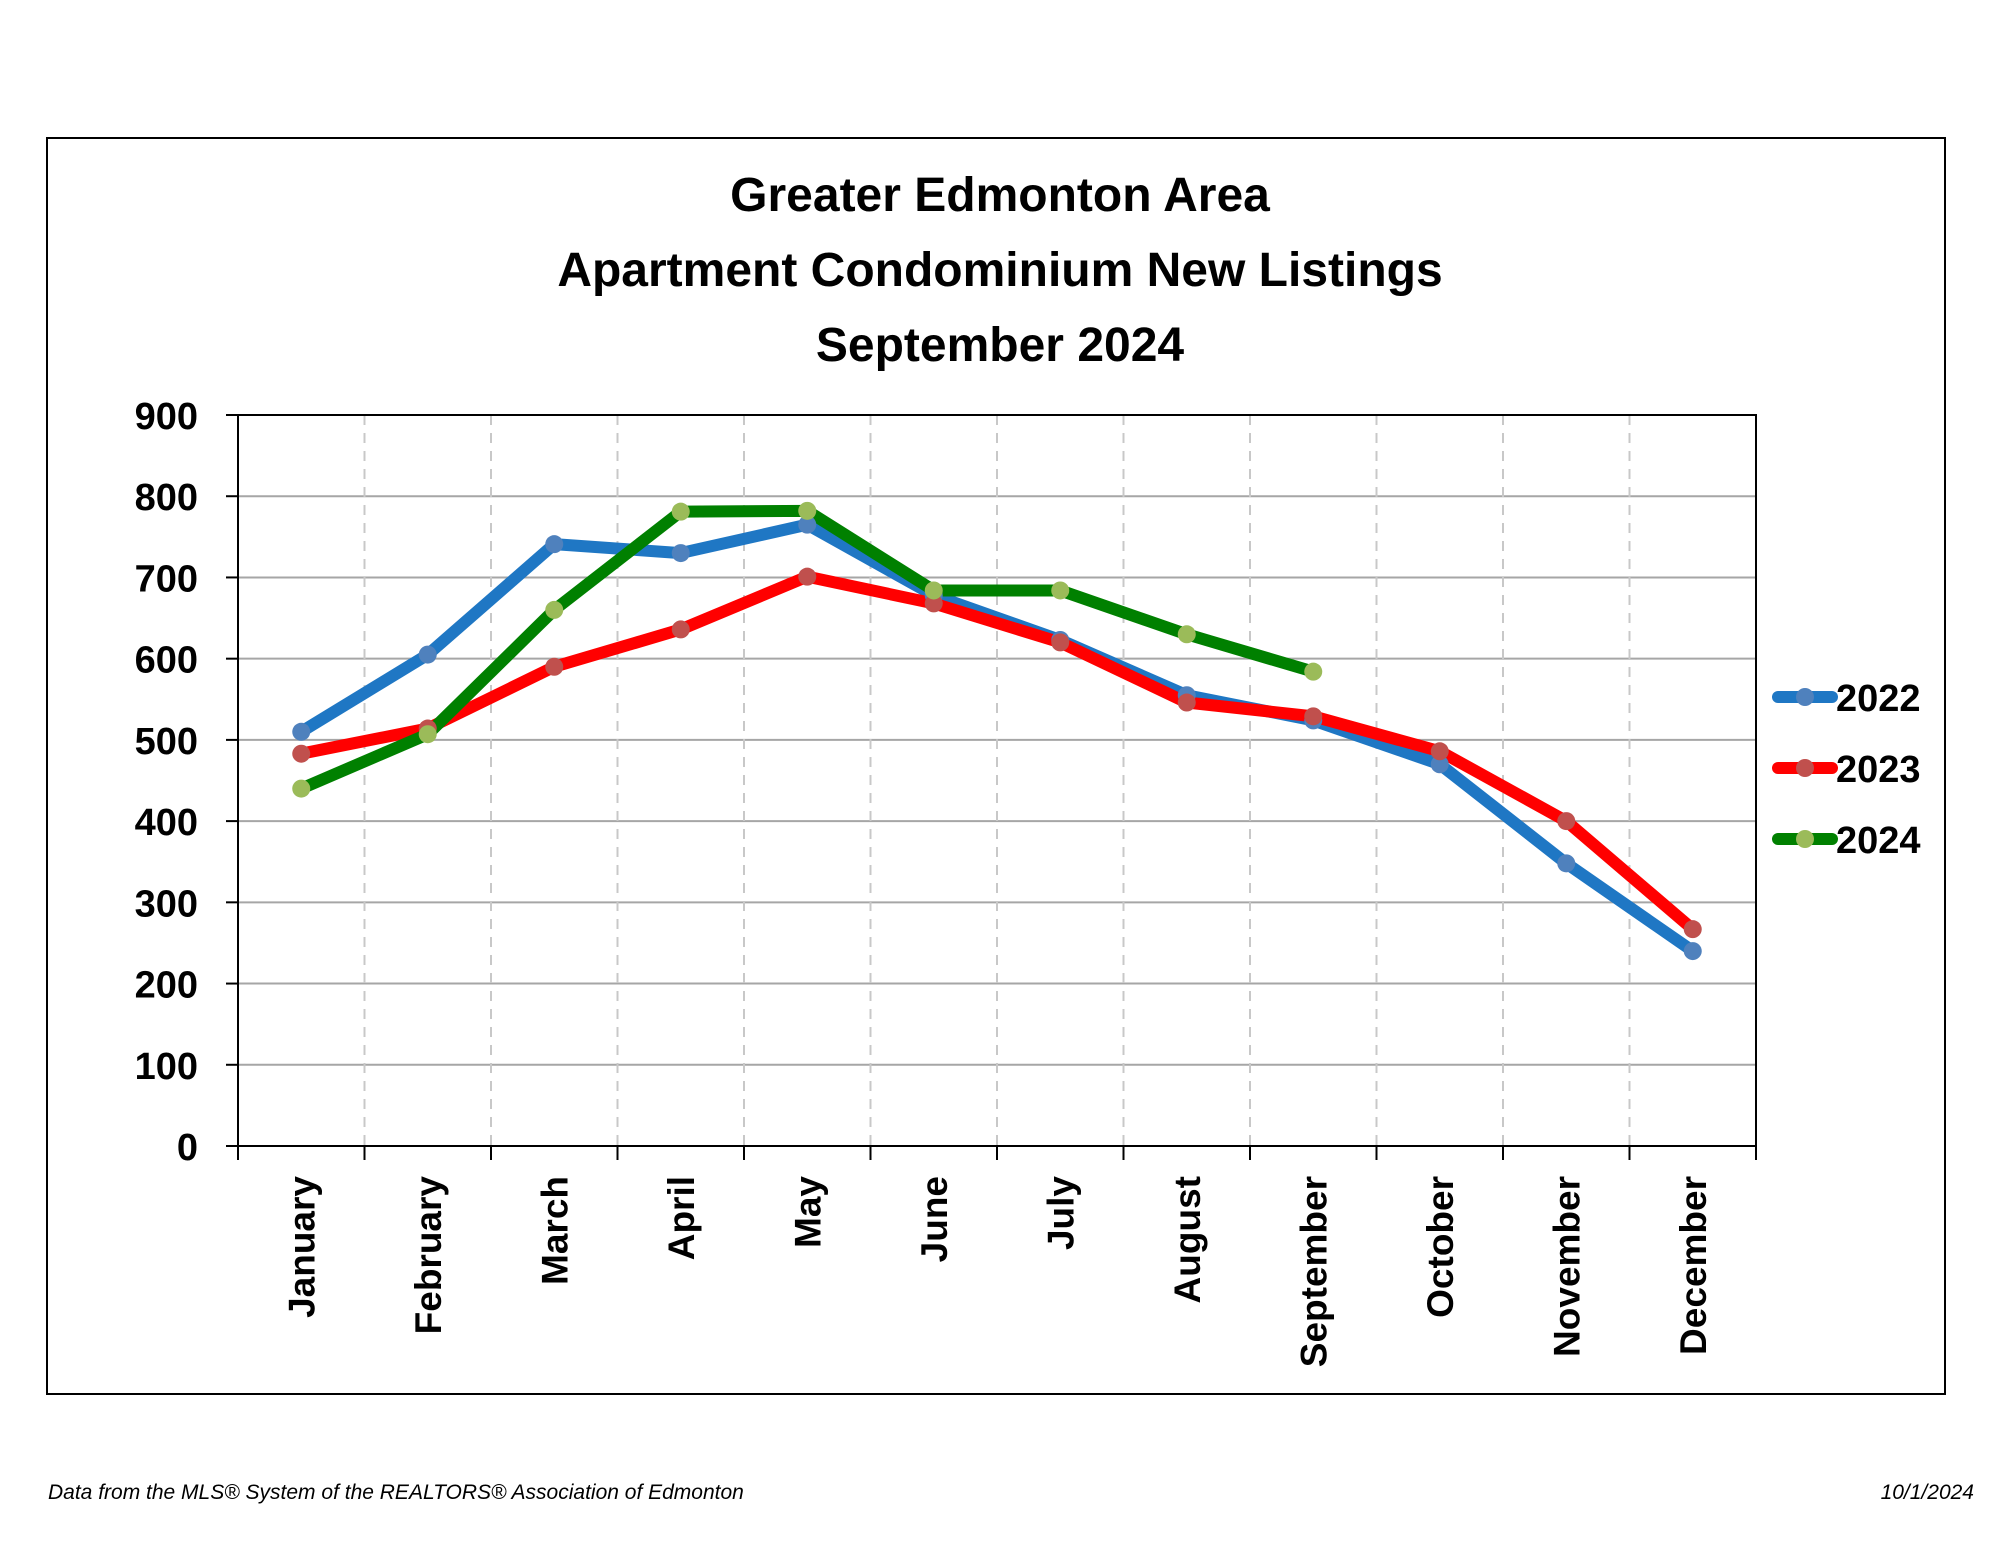 This screenshot has height=1545, width=2000. Describe the element at coordinates (166, 579) in the screenshot. I see `y-tick-label: 700` at that location.